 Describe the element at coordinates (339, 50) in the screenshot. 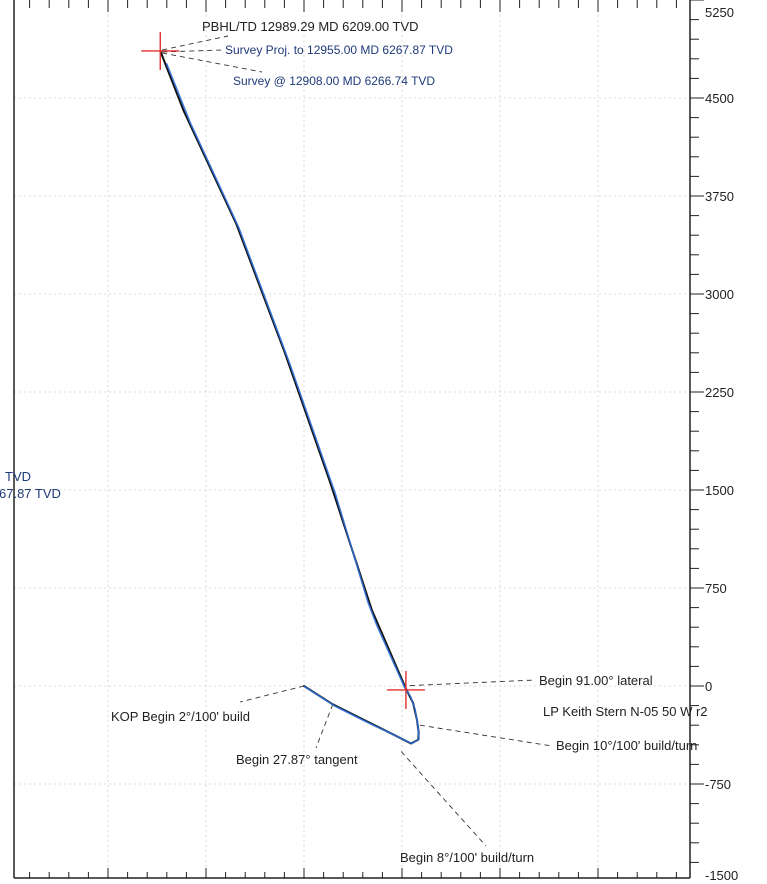

I see `annotation-survey-projection: Survey Proj. to 12955.00 MD 6267.87 TVD` at that location.